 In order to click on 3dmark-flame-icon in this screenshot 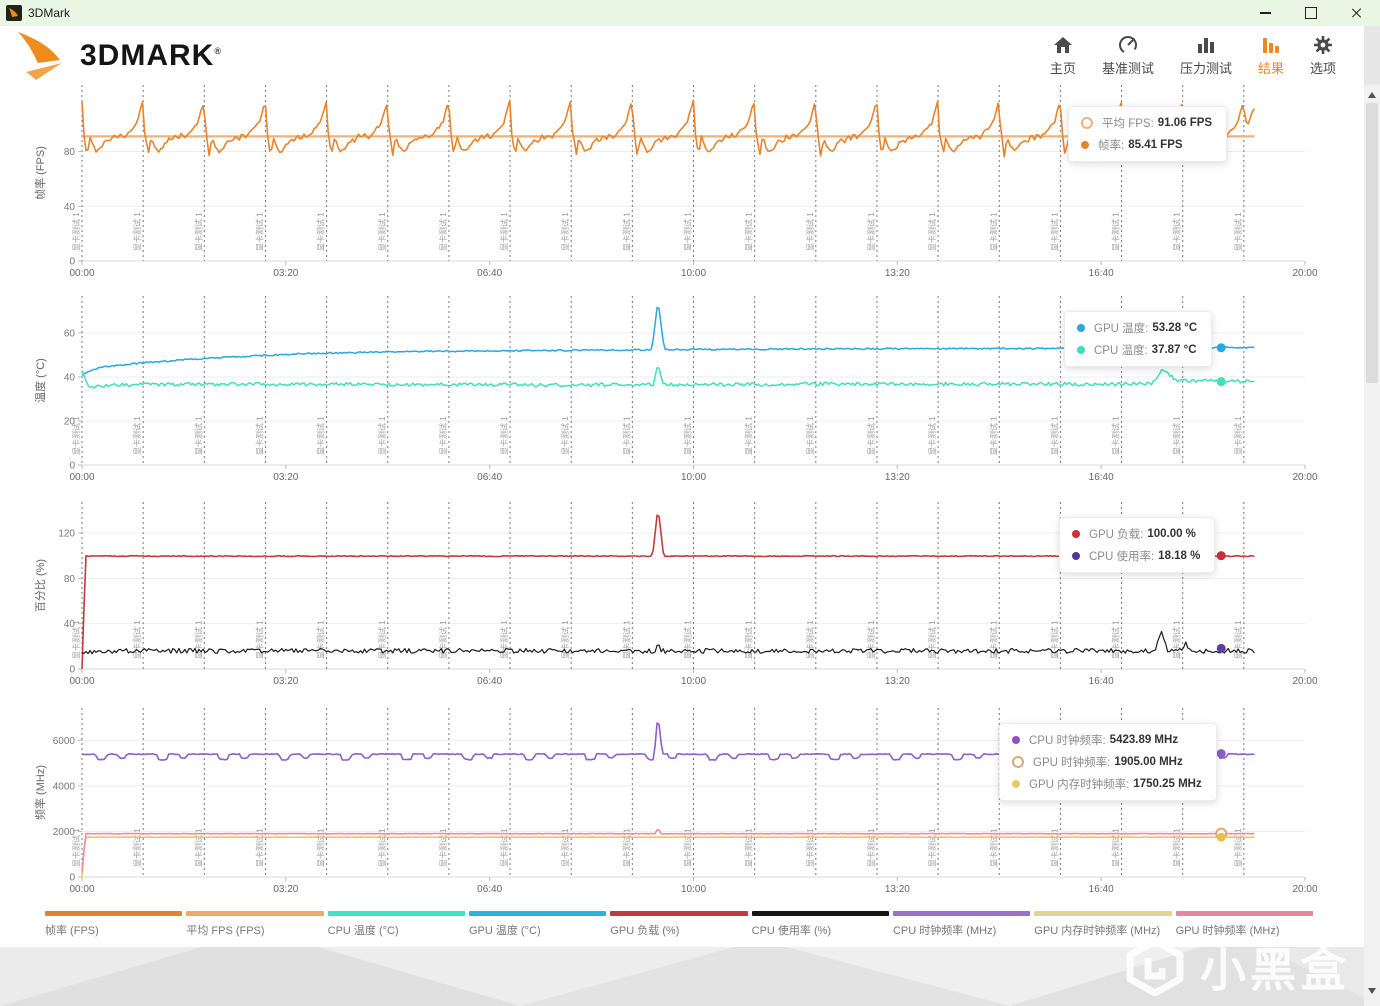, I will do `click(40, 55)`.